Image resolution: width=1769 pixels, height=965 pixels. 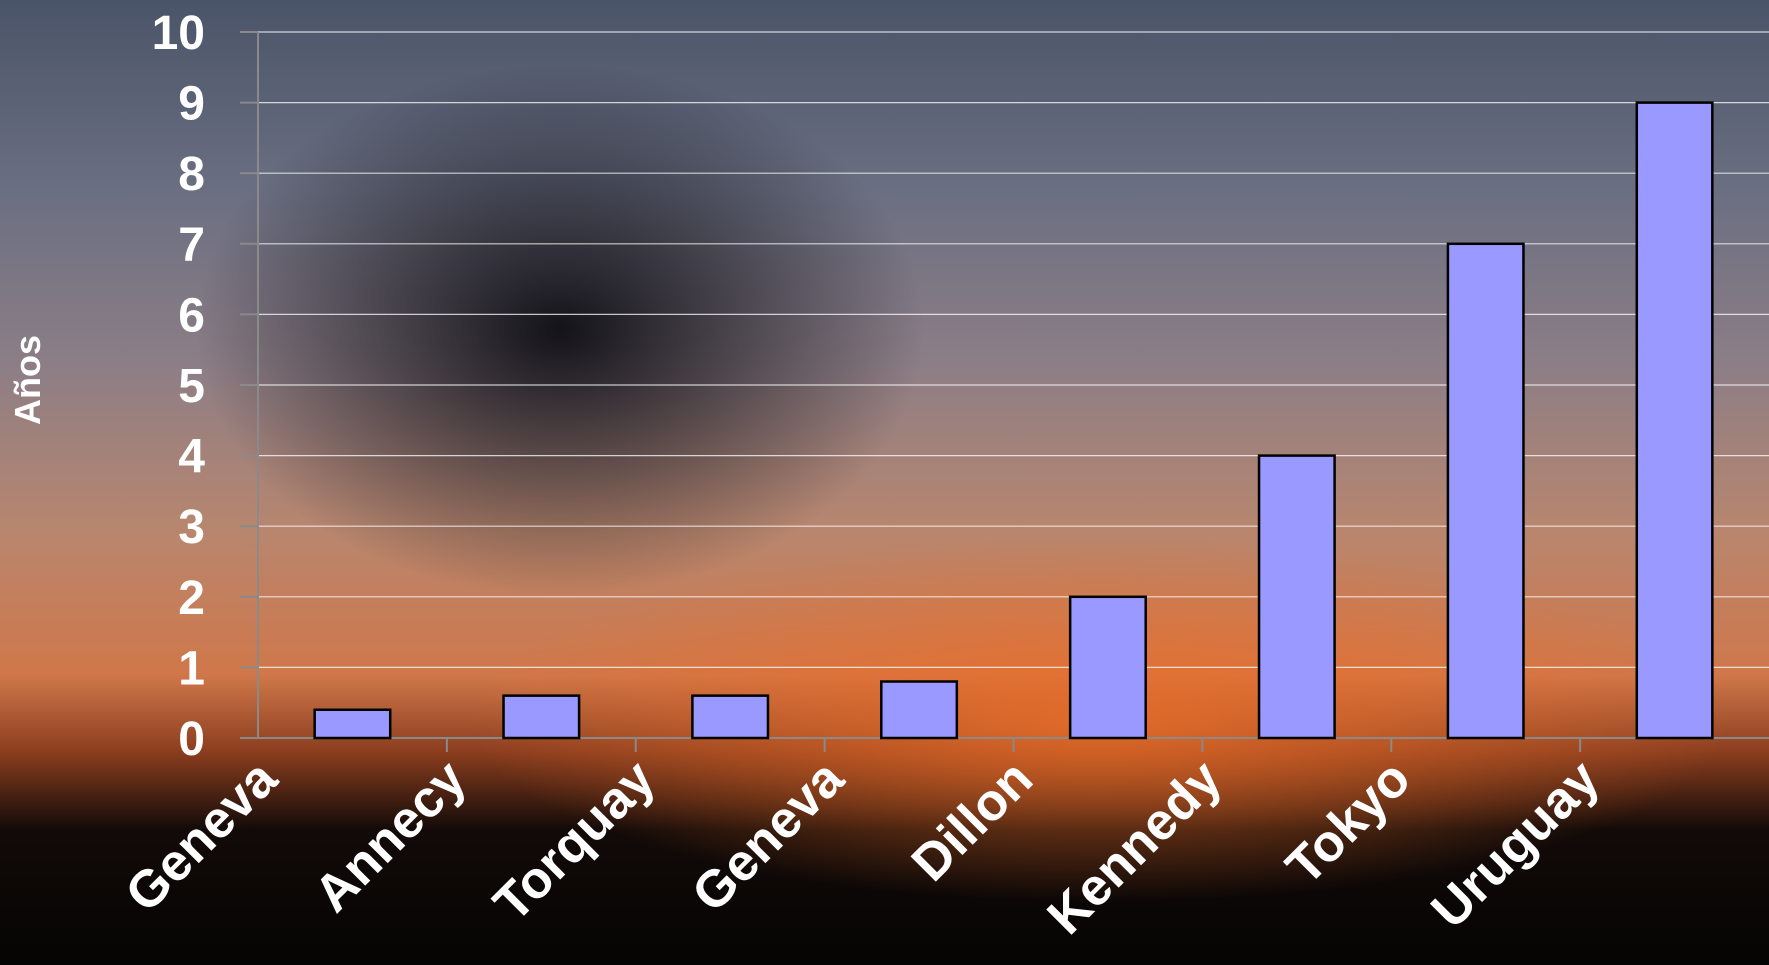 I want to click on y-tick-label: 10, so click(x=178, y=33).